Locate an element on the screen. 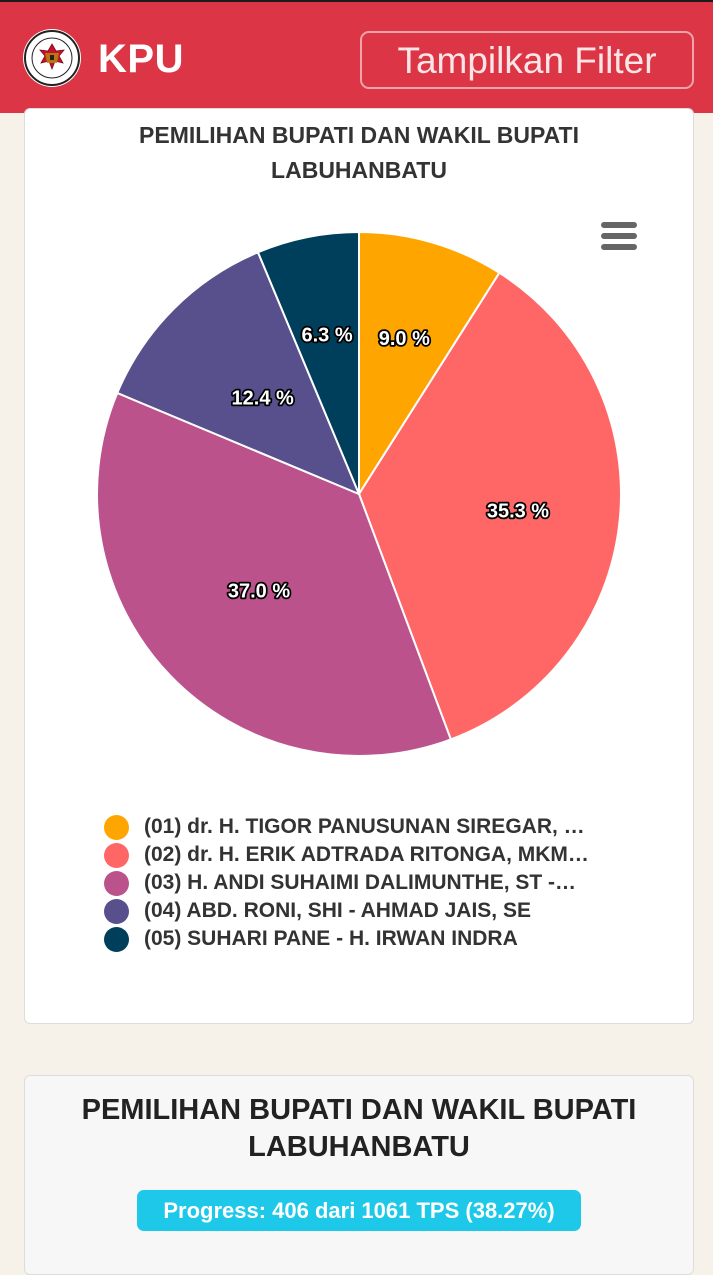 This screenshot has height=1275, width=713. data-label-4: 12.4 % is located at coordinates (263, 399).